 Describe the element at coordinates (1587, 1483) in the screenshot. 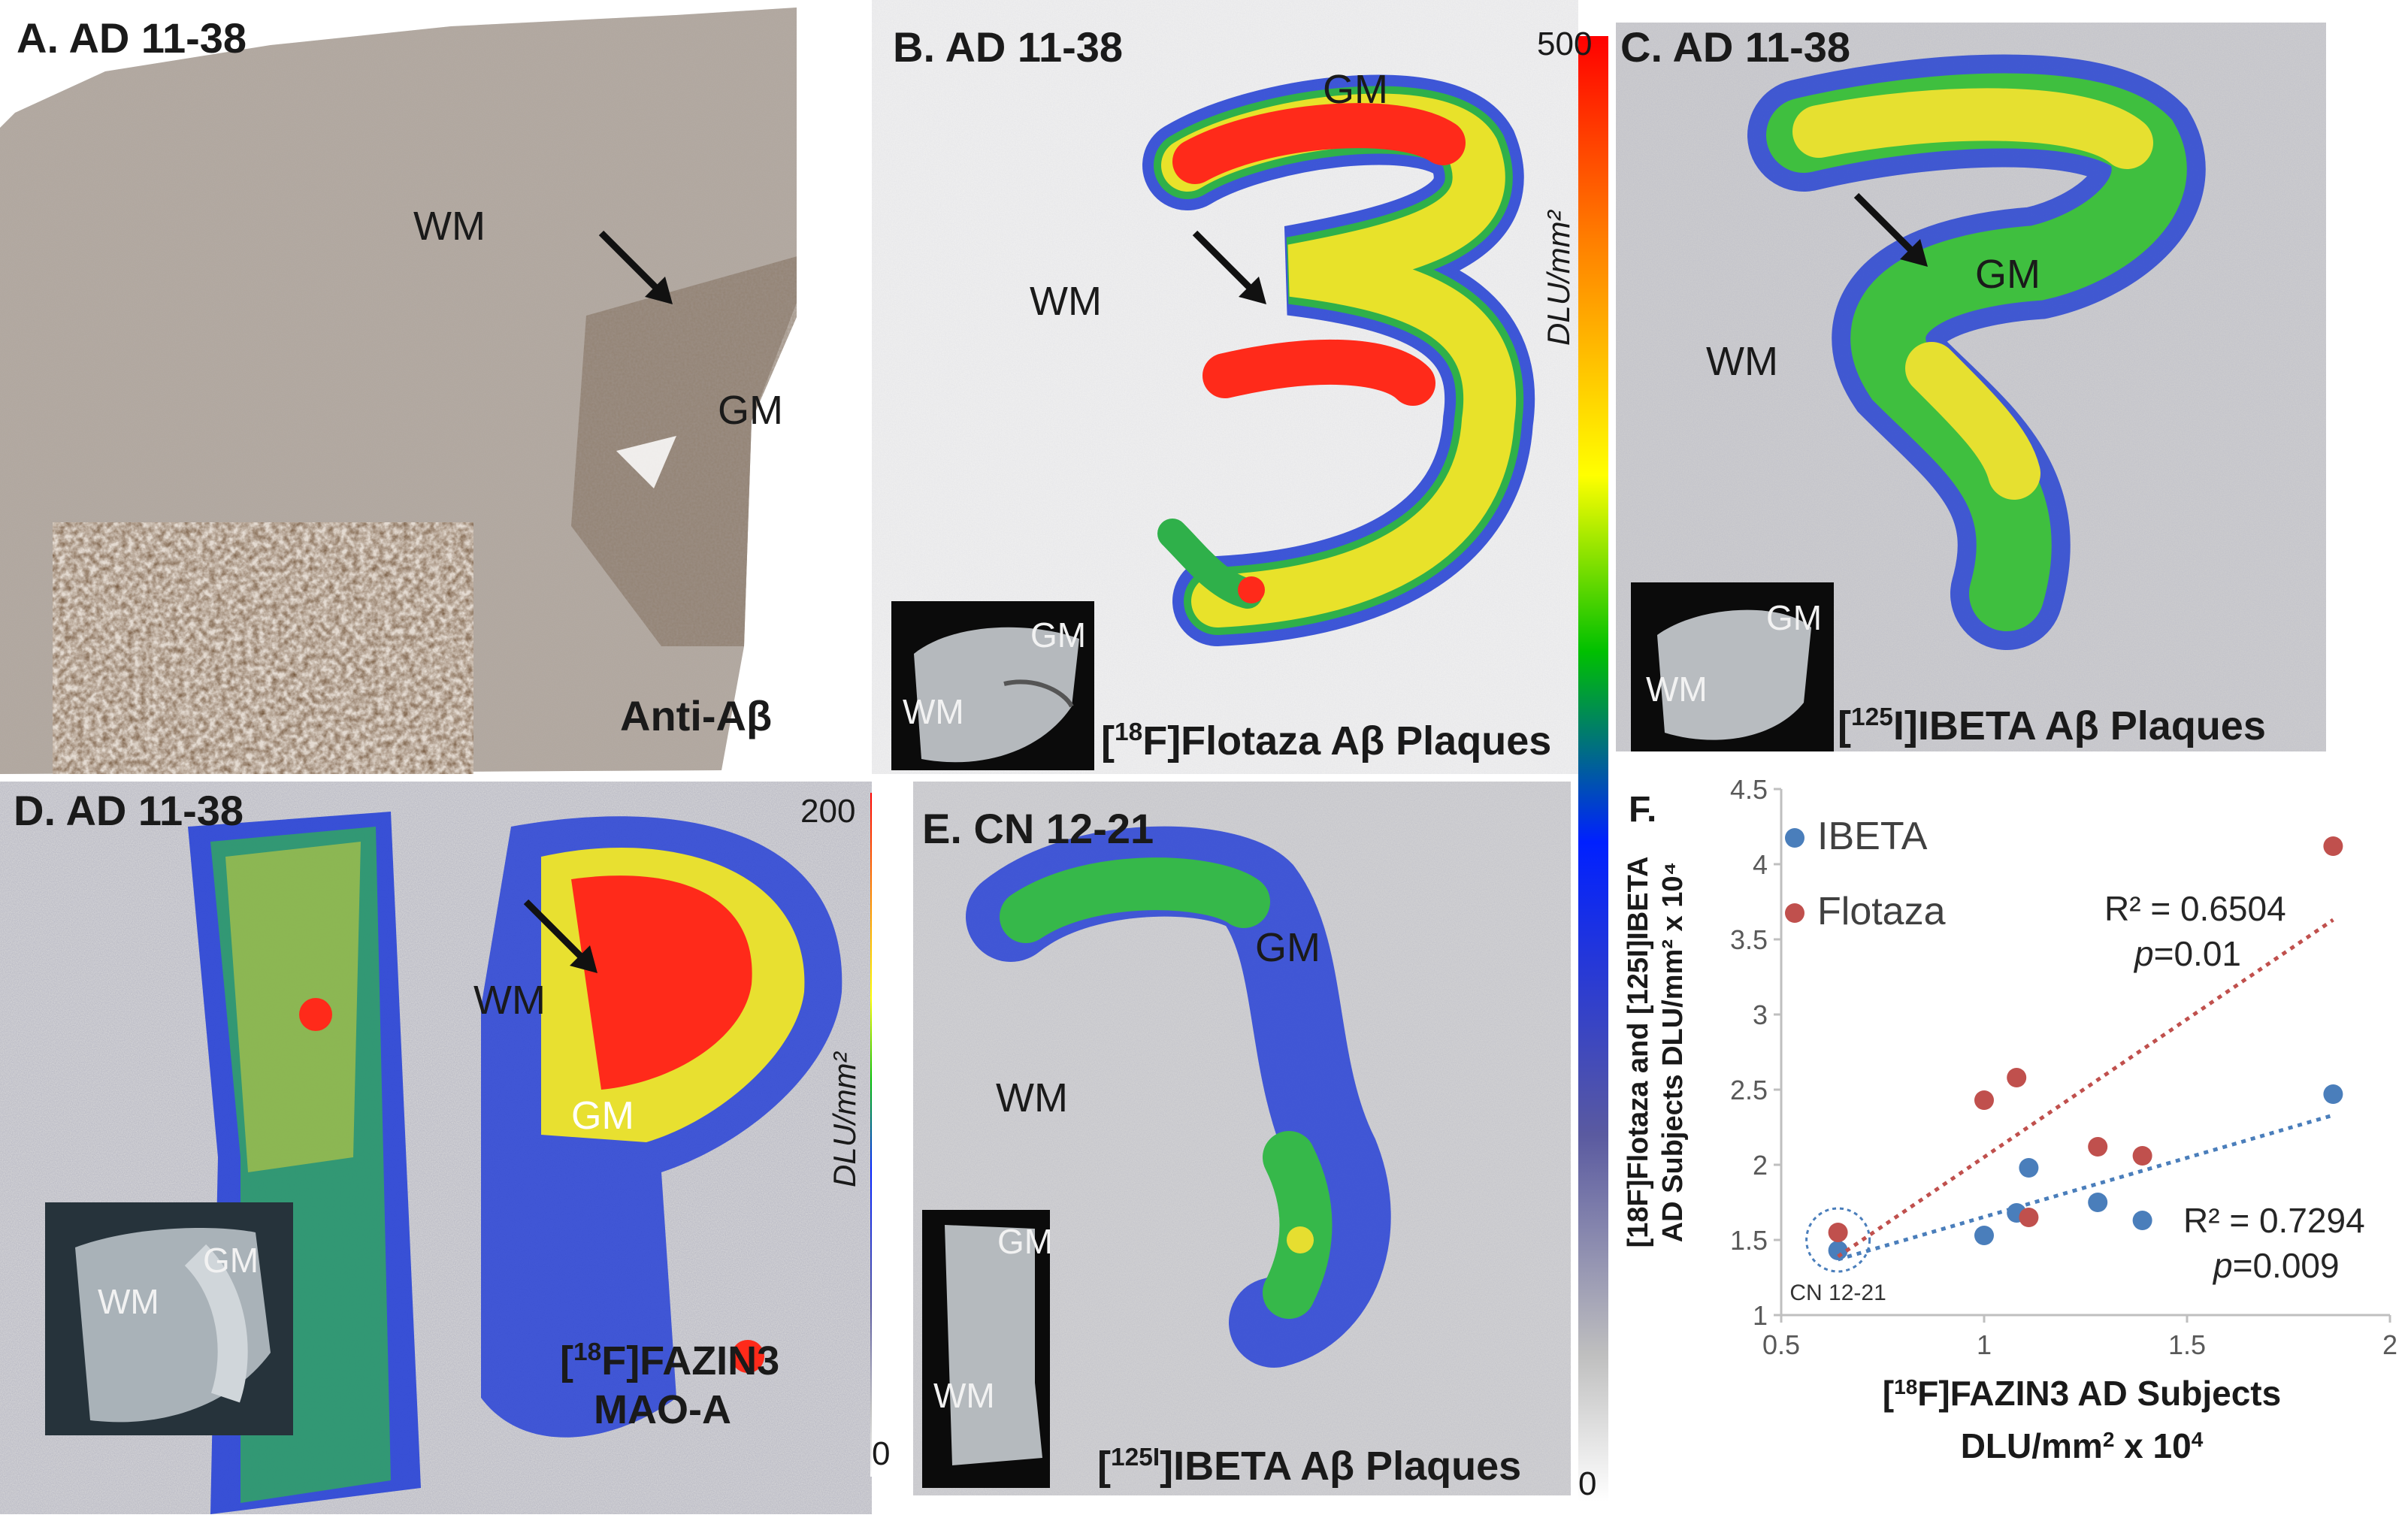

I see `colorbar-b-min: 0` at that location.